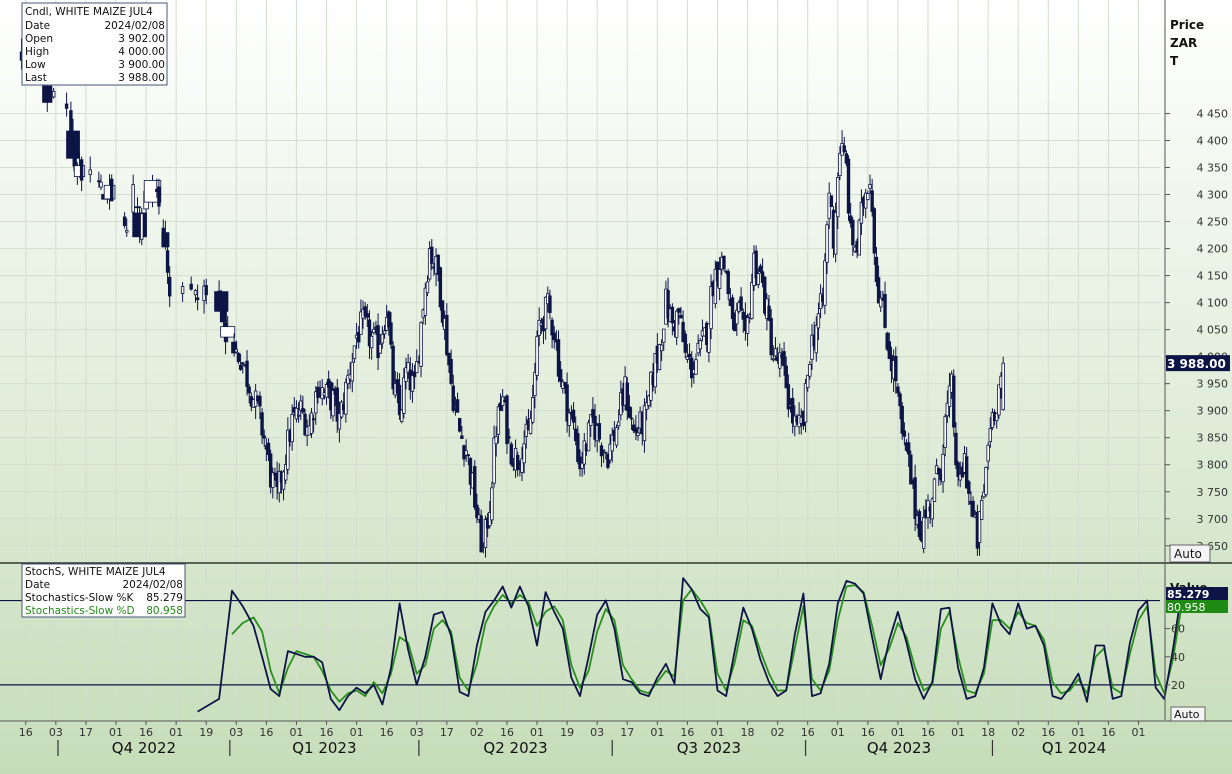 This screenshot has width=1232, height=774. Describe the element at coordinates (988, 732) in the screenshot. I see `x-tick-label: 18` at that location.